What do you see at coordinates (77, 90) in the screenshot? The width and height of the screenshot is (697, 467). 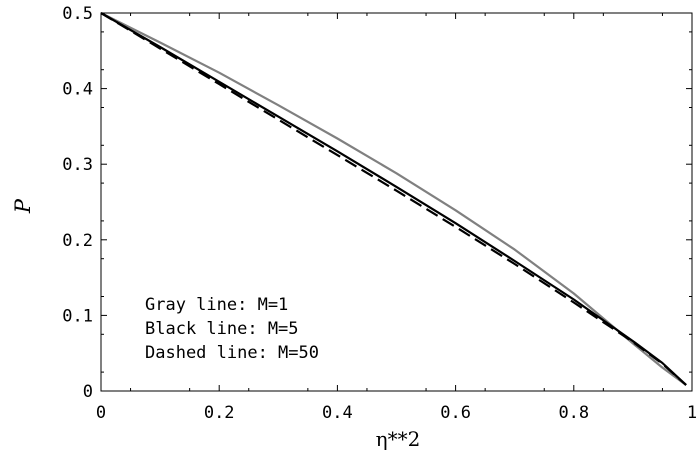 I see `y-tick-label: 0.4` at bounding box center [77, 90].